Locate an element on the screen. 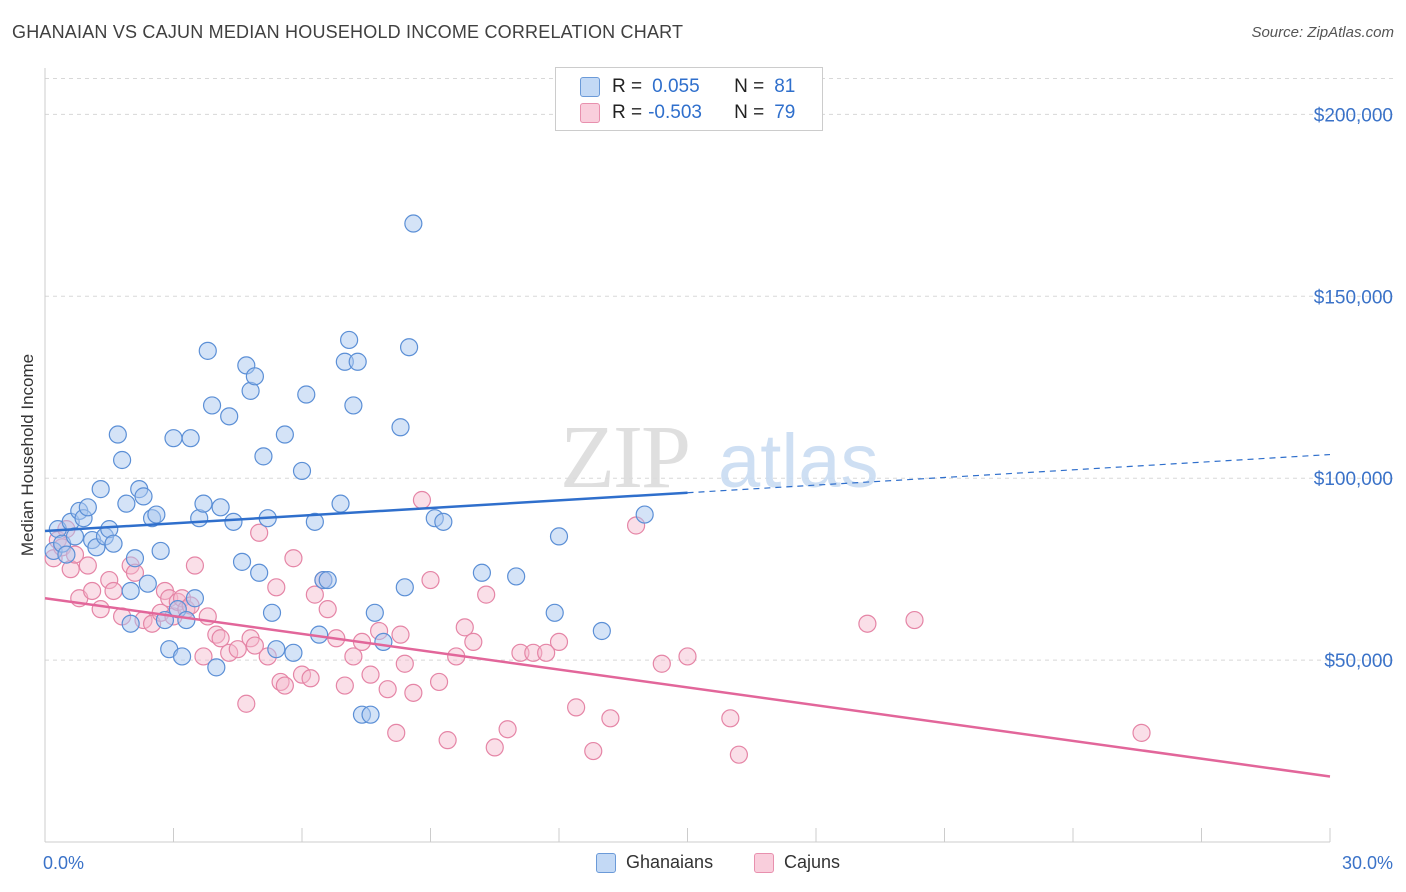 This screenshot has width=1406, height=892. y-tick-label: $100,000 is located at coordinates (1353, 479).